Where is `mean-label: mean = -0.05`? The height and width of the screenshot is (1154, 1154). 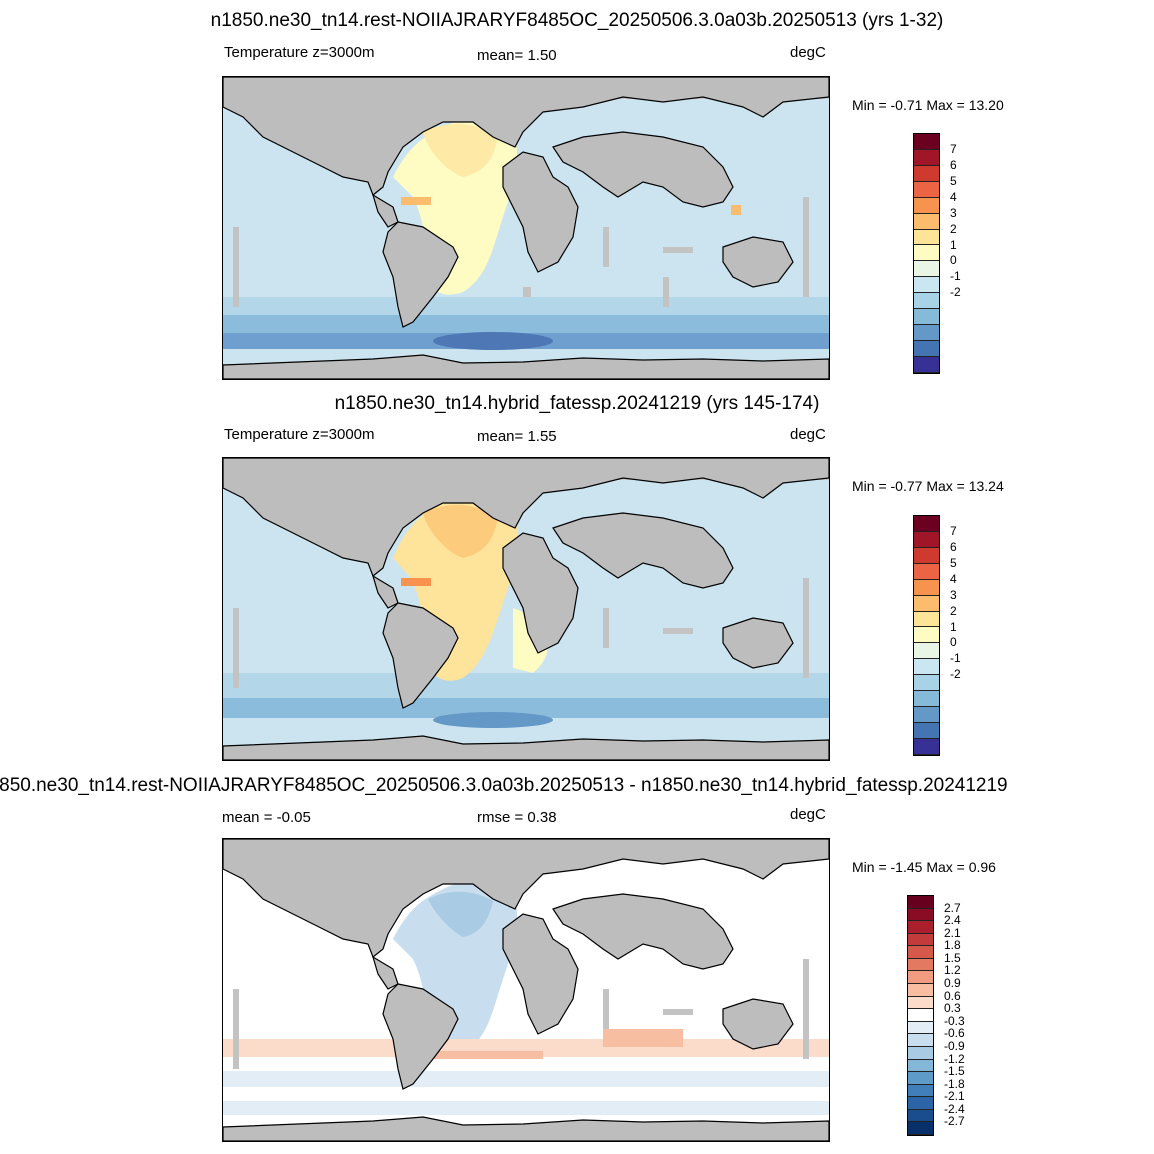 mean-label: mean = -0.05 is located at coordinates (266, 817).